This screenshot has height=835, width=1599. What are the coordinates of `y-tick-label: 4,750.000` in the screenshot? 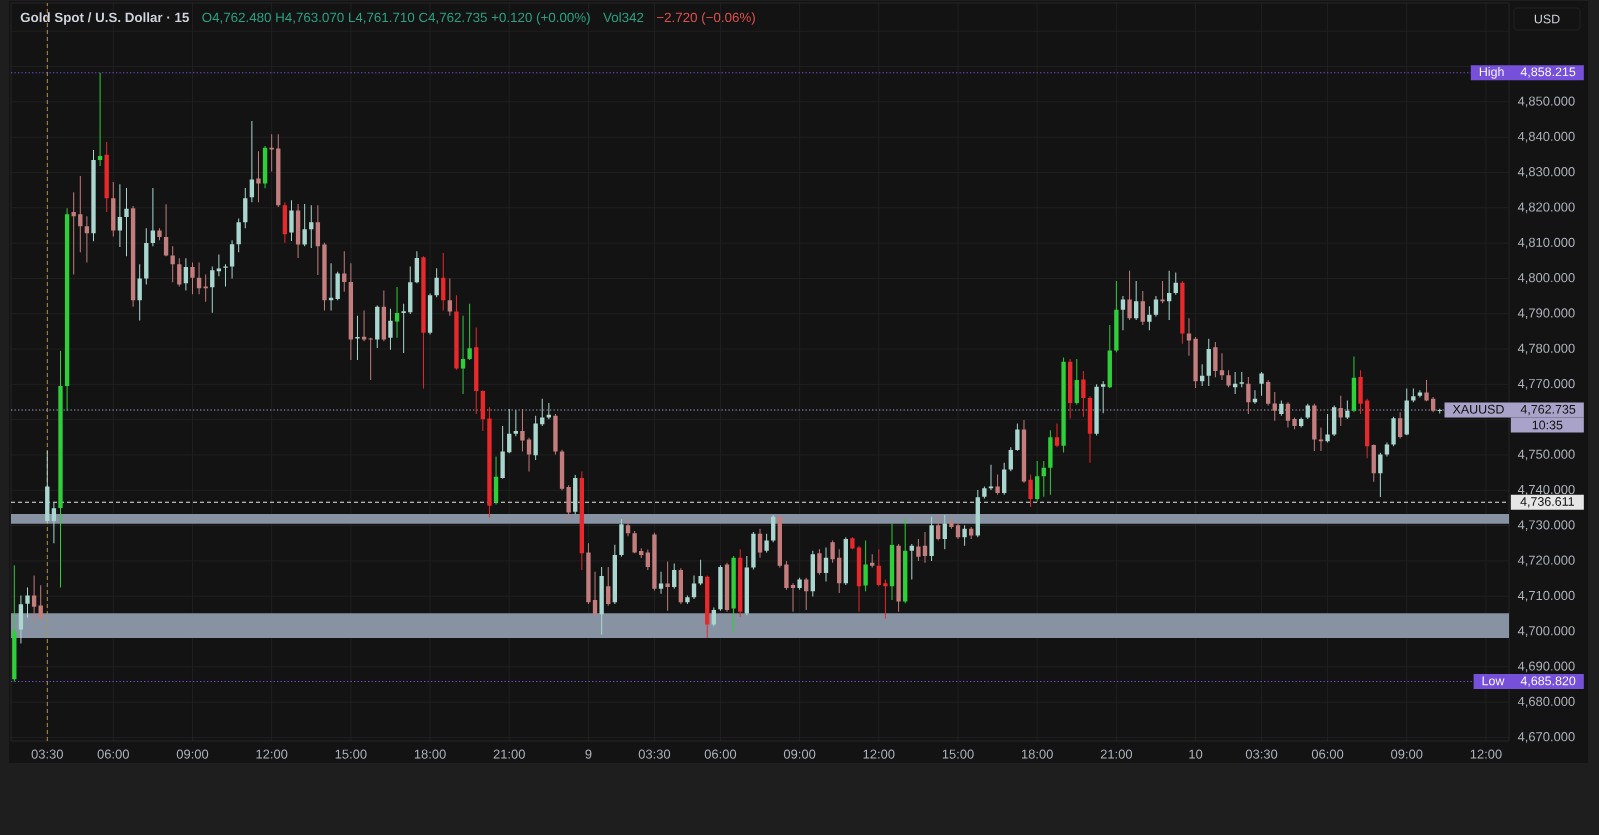 It's located at (1546, 455).